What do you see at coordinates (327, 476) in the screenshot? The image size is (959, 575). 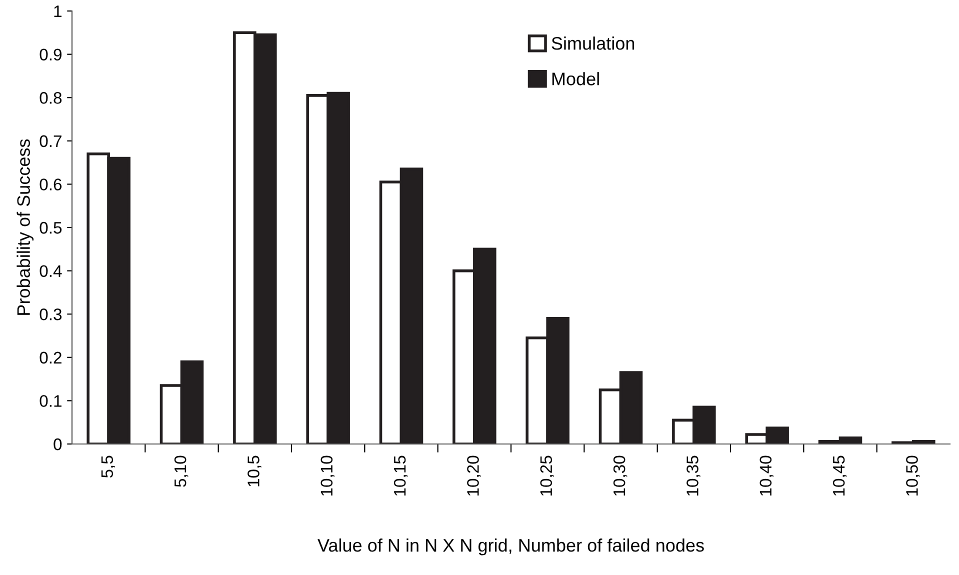 I see `x-tick-label: 10,10` at bounding box center [327, 476].